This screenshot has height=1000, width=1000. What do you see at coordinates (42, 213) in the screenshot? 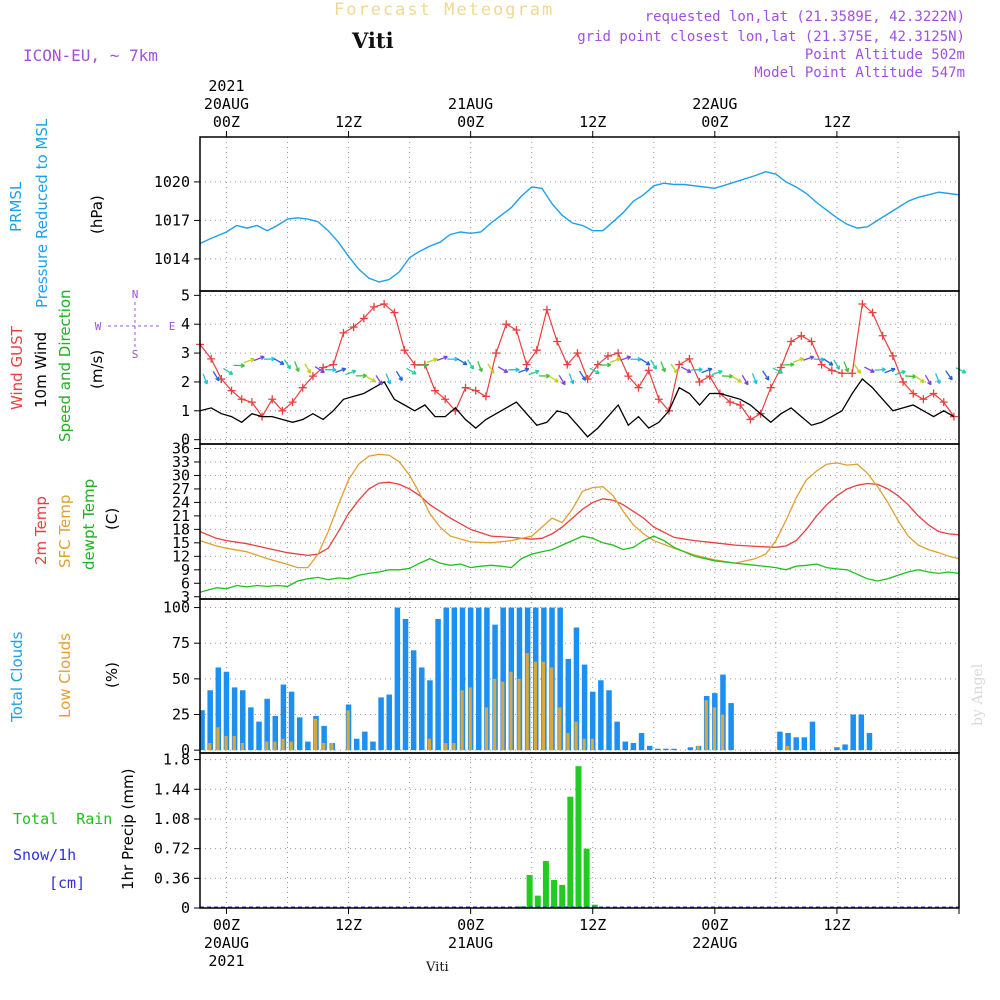
I see `pressure-label-2: Pressure Reduced to MSL` at bounding box center [42, 213].